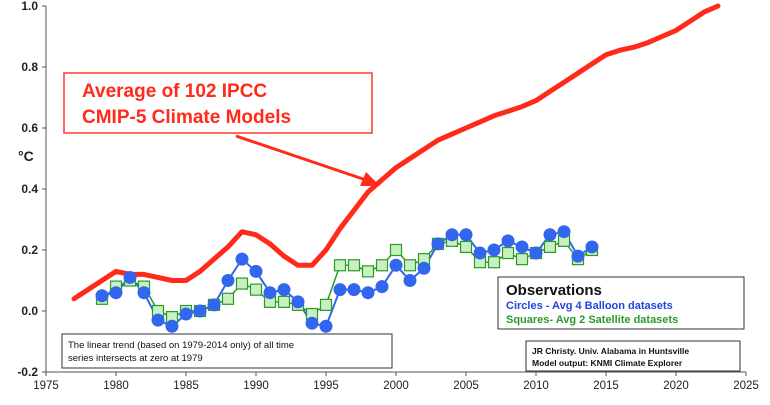  I want to click on models-label-box, so click(218, 103).